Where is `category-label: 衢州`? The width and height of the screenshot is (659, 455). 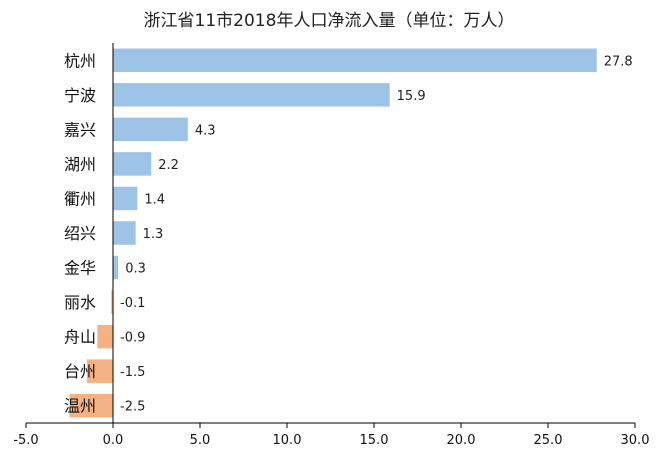 category-label: 衢州 is located at coordinates (80, 198).